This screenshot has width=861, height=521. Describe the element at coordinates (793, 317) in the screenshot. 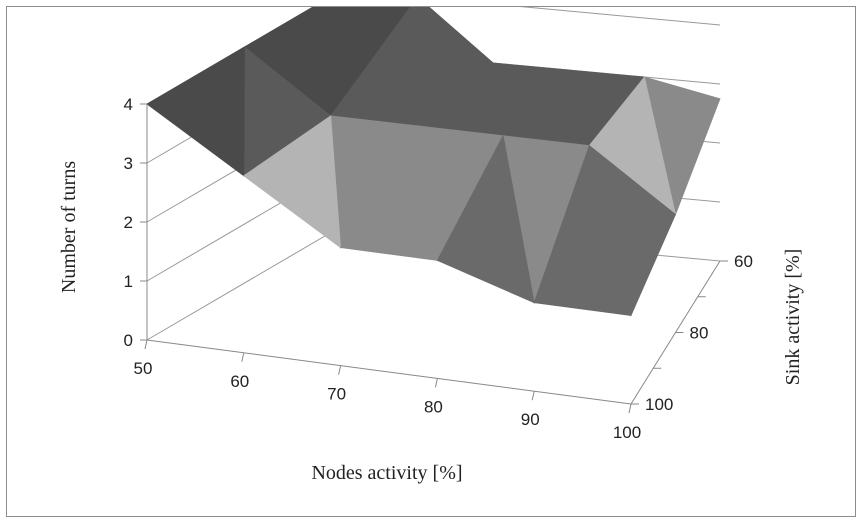

I see `y-axis-title: Sink activity [%]` at that location.